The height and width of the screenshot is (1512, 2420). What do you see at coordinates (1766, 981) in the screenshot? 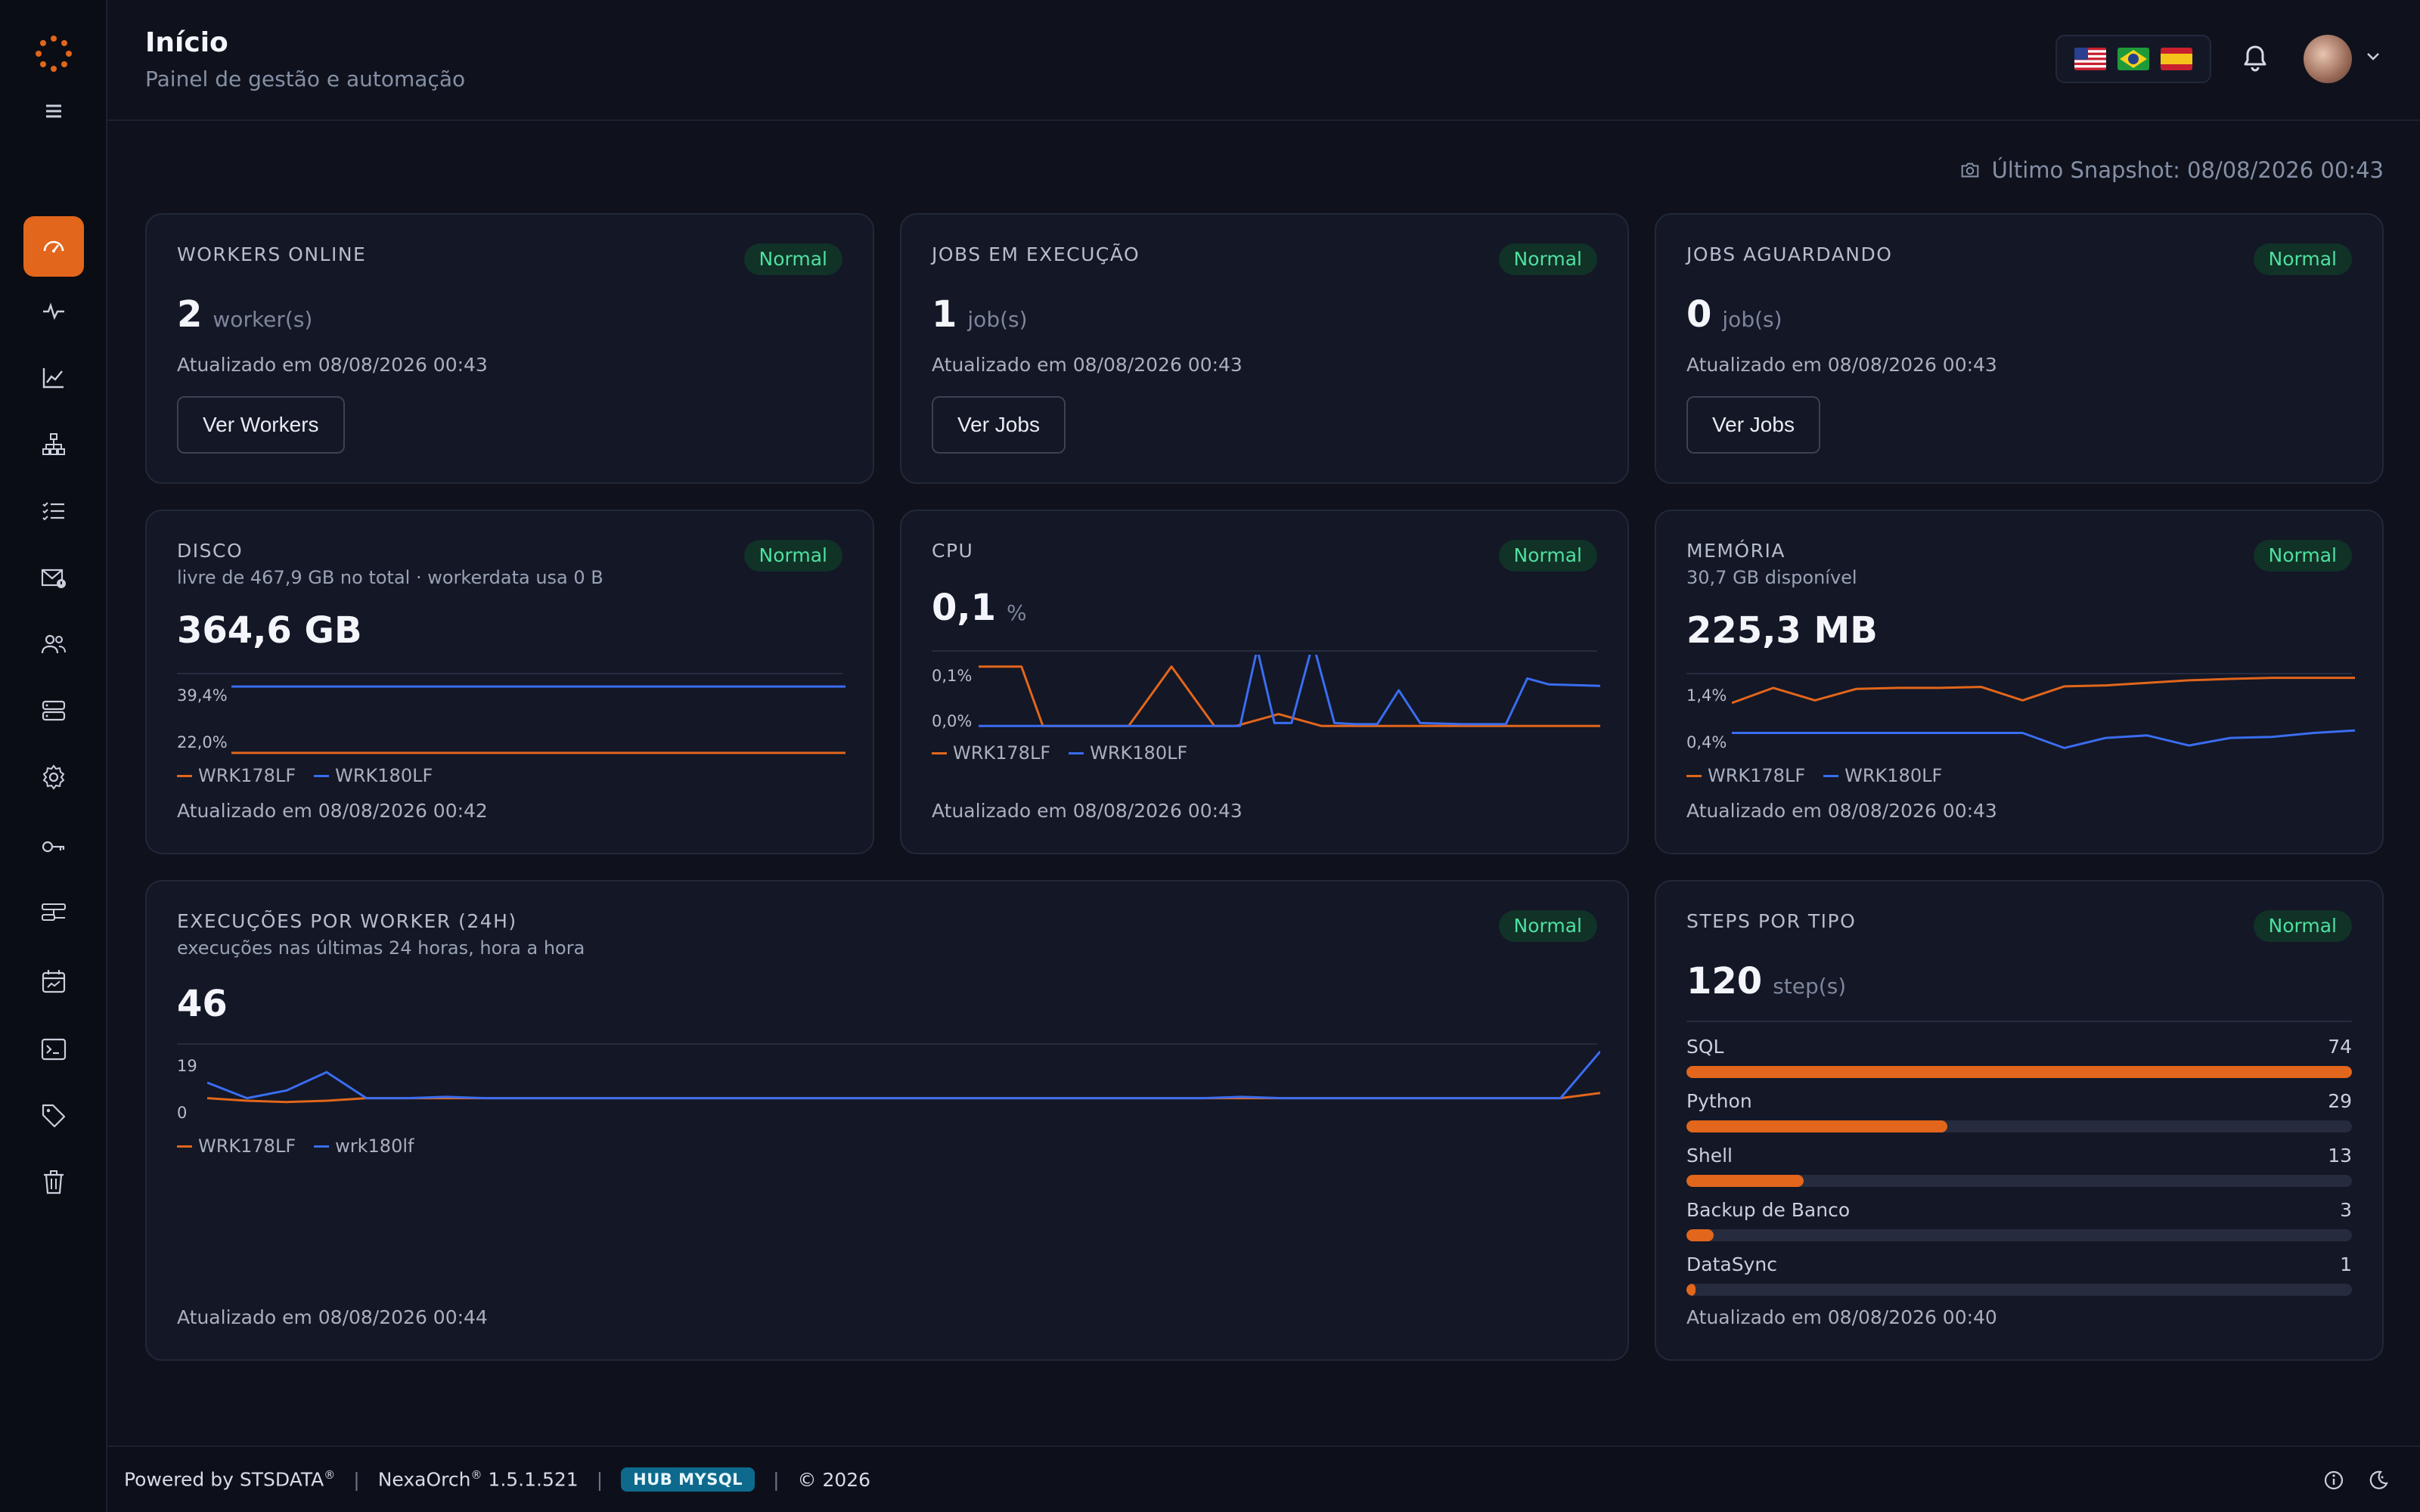
I see `steps-value: 120 step(s)` at bounding box center [1766, 981].